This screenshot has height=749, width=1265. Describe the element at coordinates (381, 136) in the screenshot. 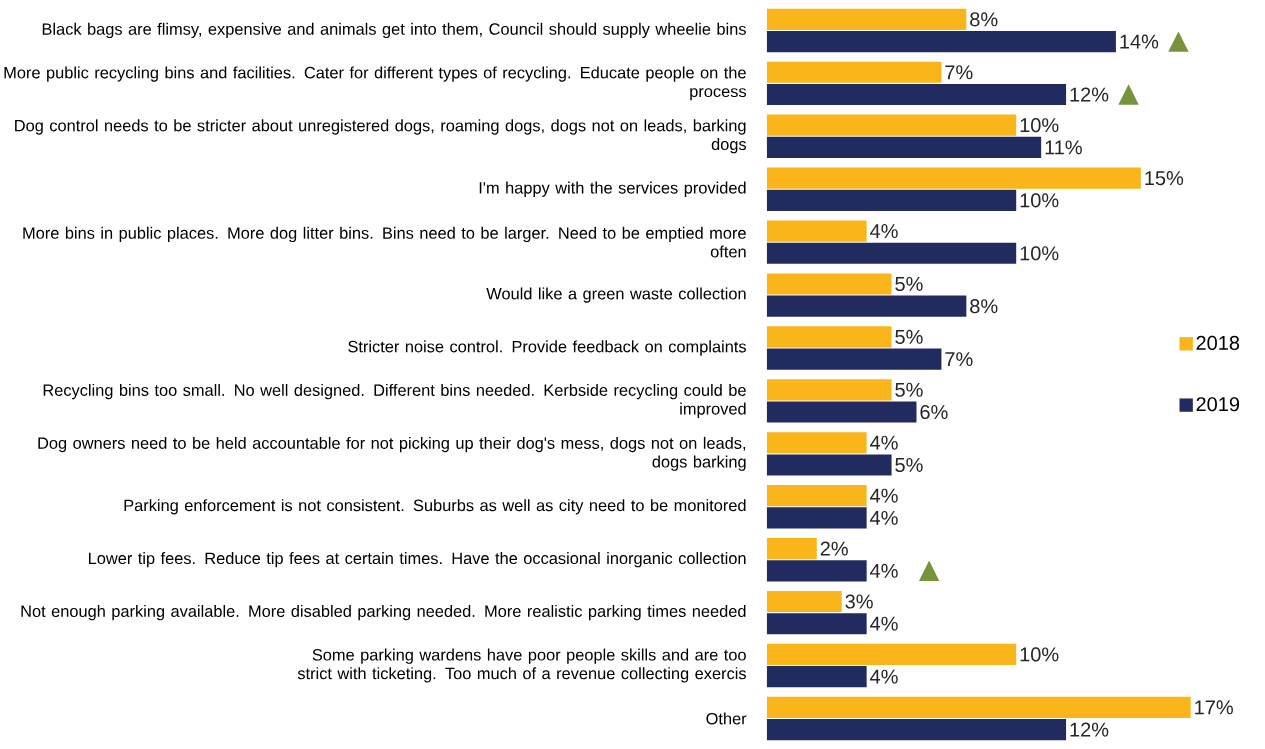

I see `y-tick-label: Dog control needs to be stricter about unregistered dogs, roaming dogs, dogs not on leads, barking dogs` at that location.